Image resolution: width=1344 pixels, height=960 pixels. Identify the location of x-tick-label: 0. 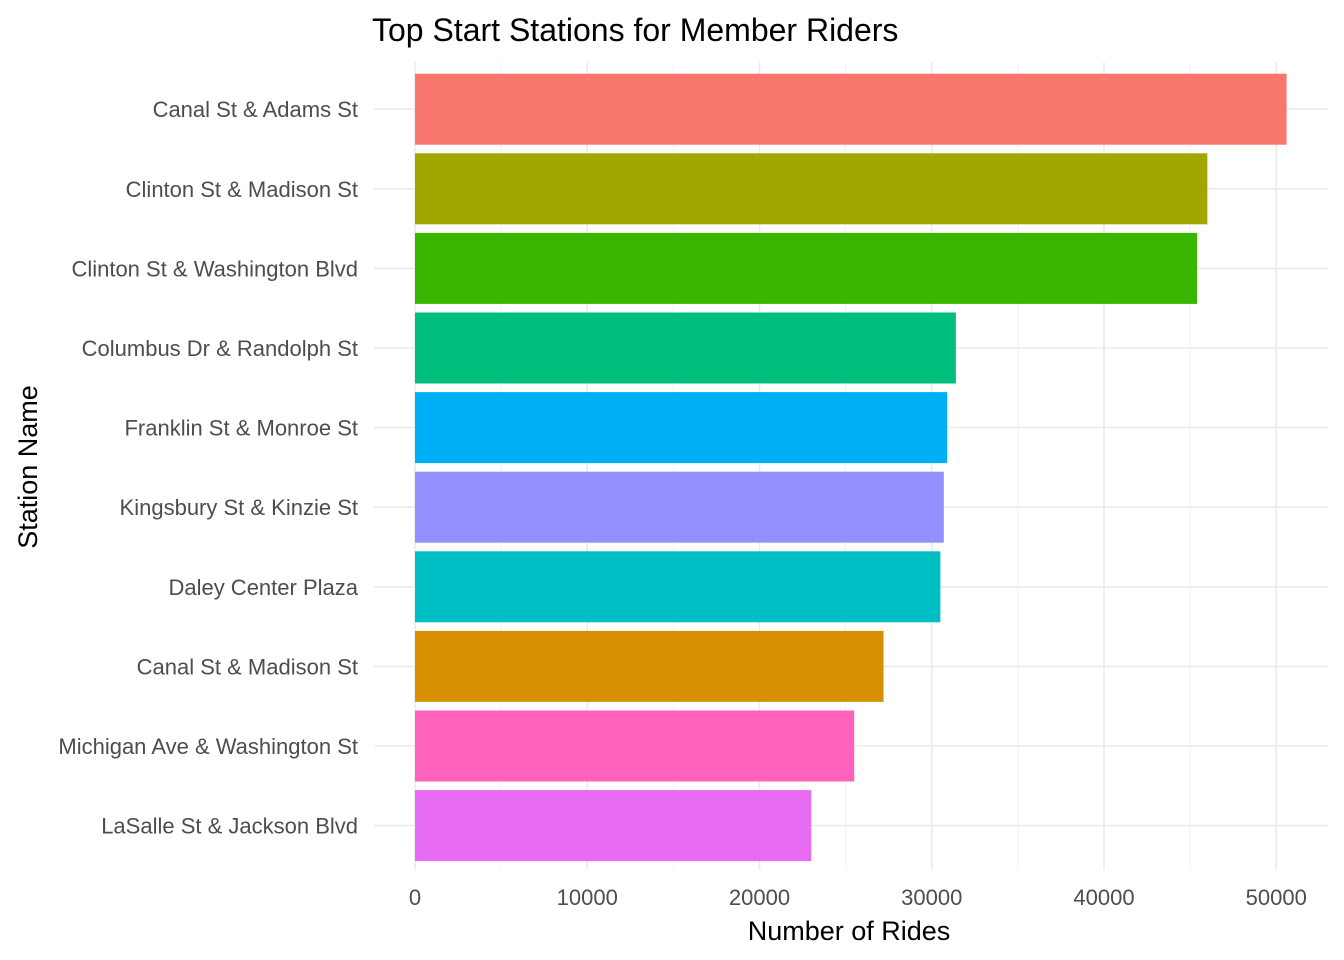
(415, 897).